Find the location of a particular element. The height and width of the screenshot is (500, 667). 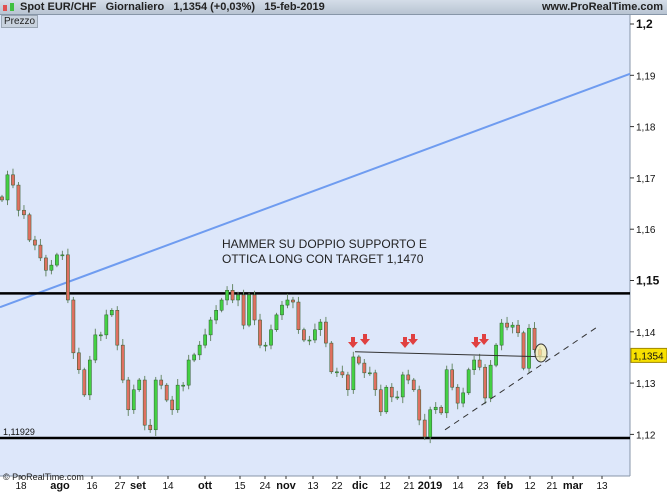

y-tick-label: 1,15 is located at coordinates (648, 281).